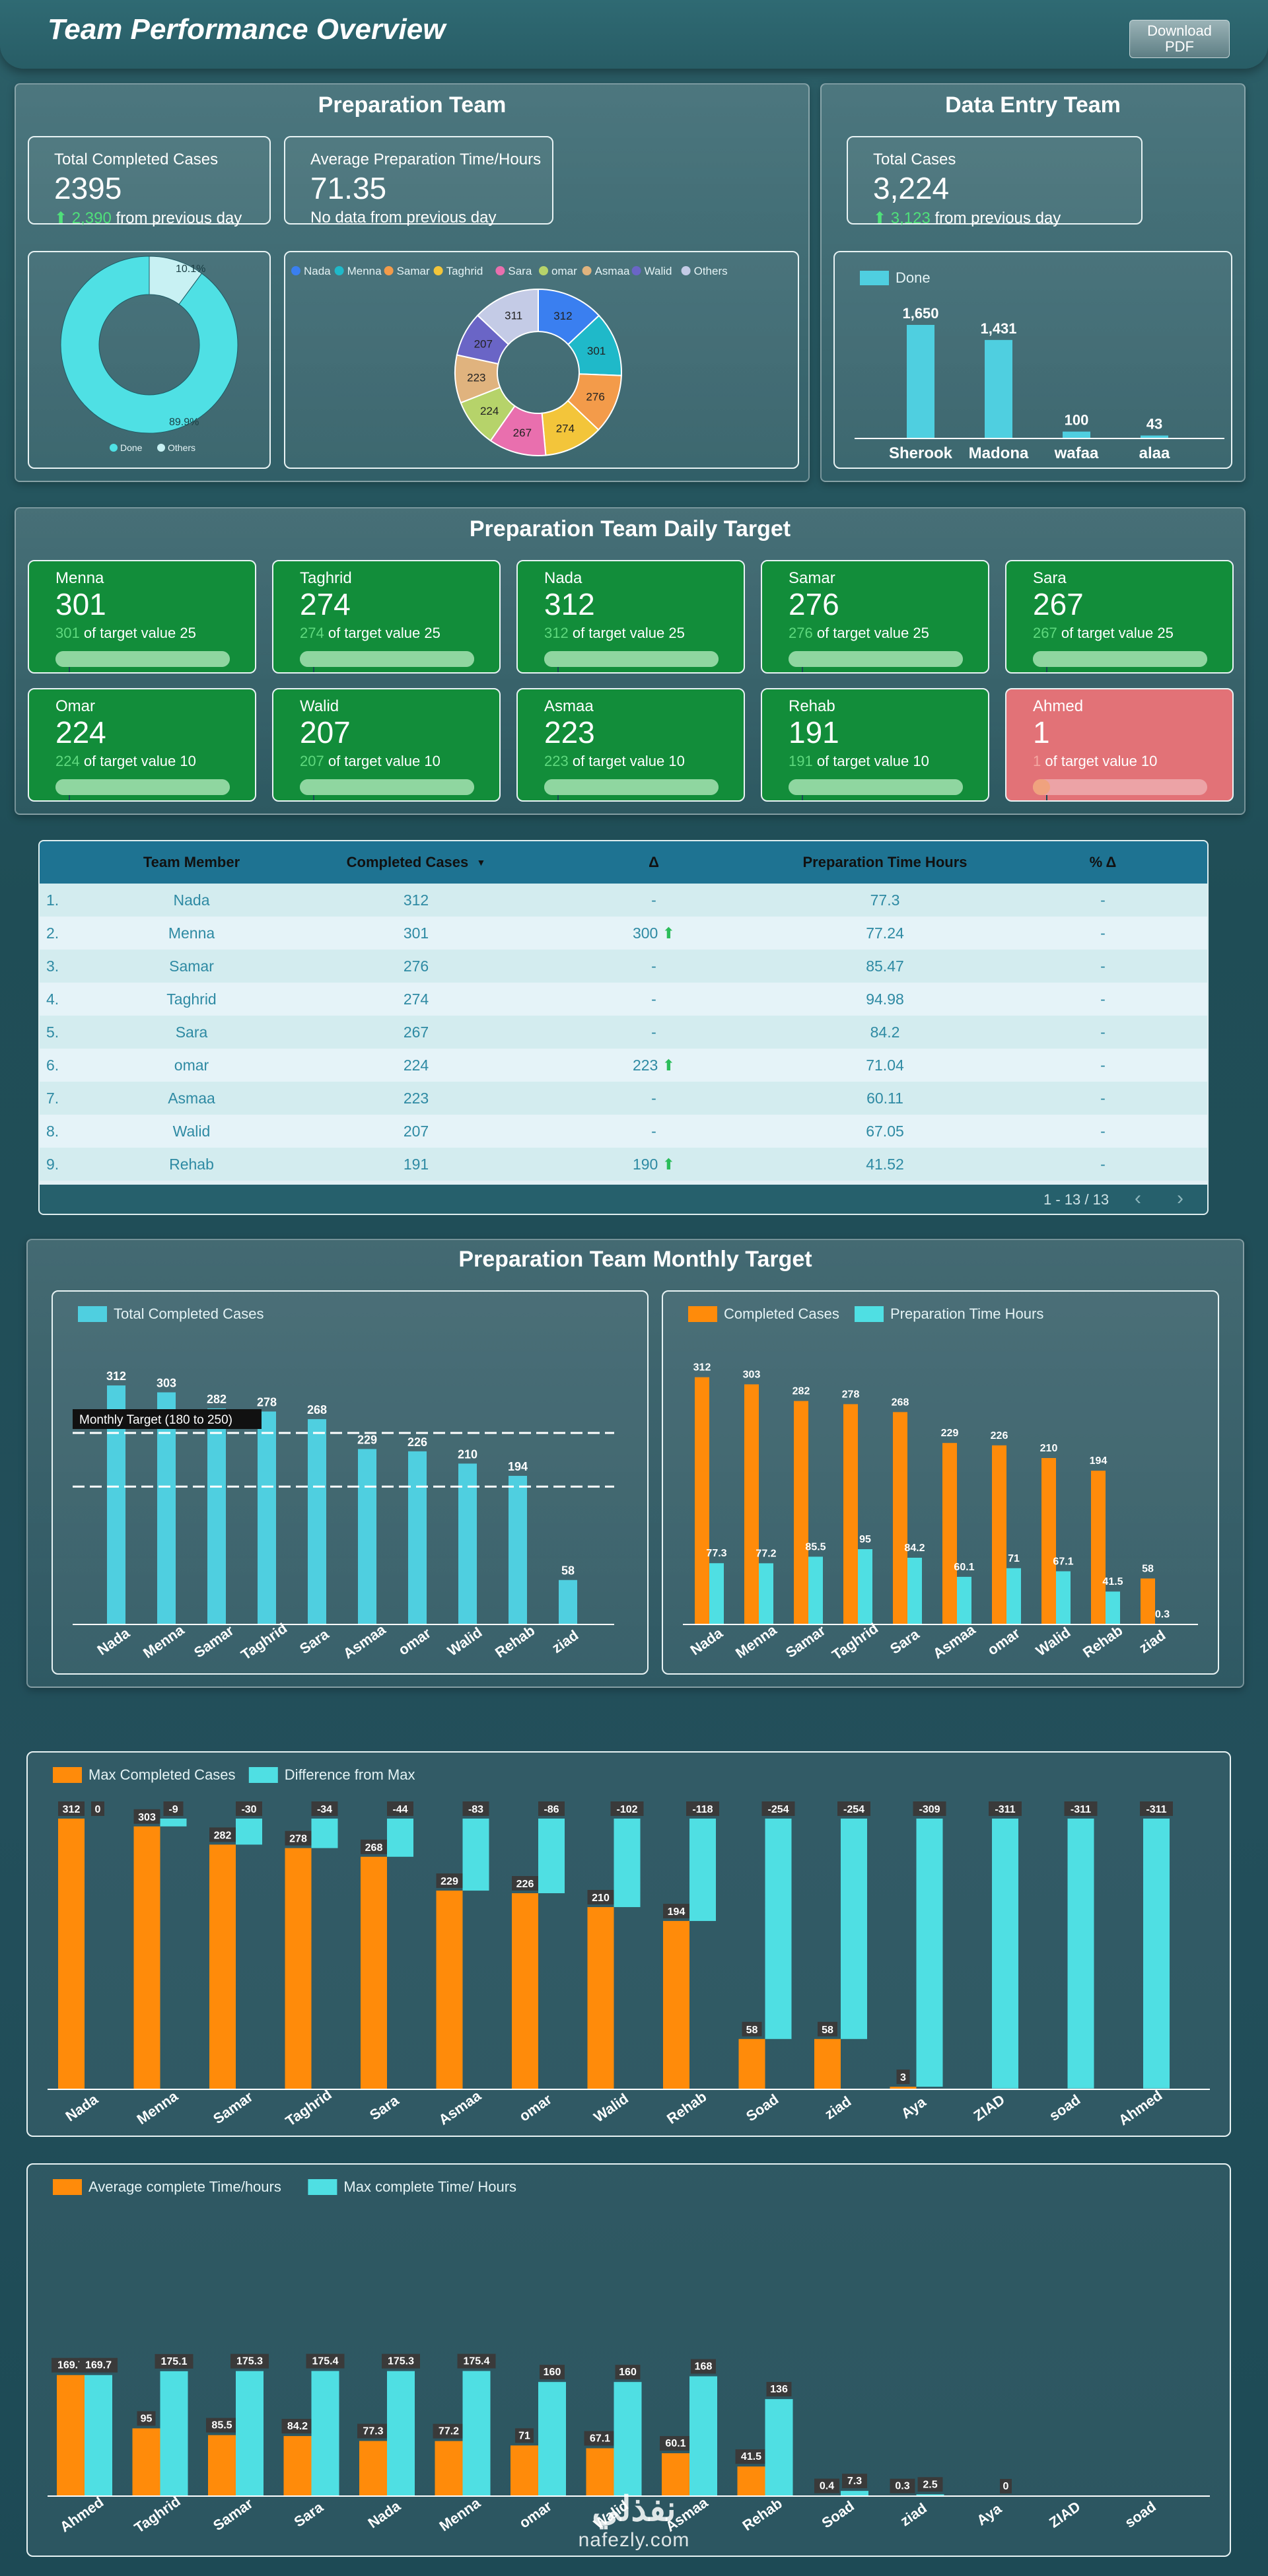  Describe the element at coordinates (416, 1065) in the screenshot. I see `row-completed-cases: 224` at that location.